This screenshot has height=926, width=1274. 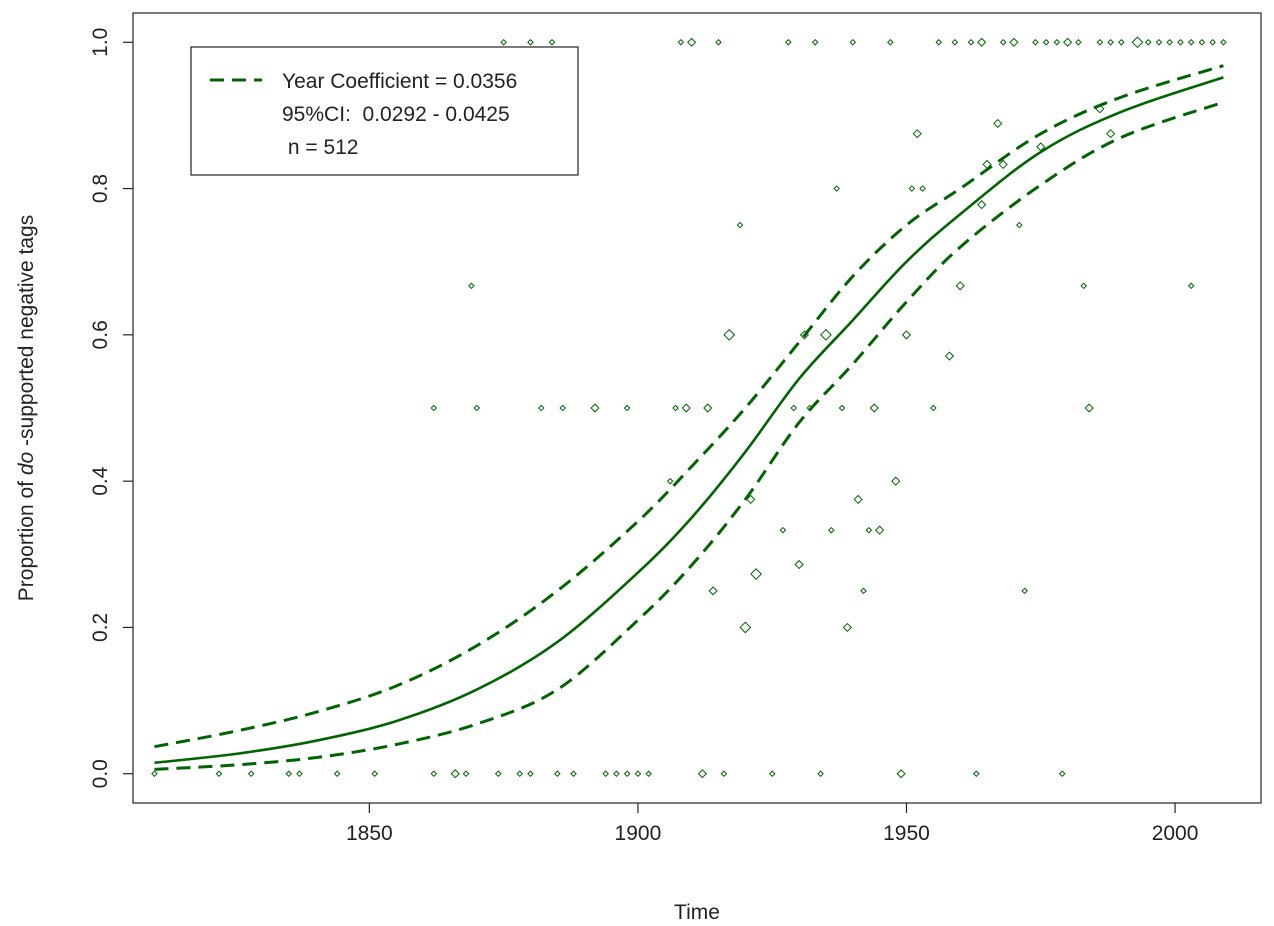 I want to click on y-tick-label: 0.0, so click(x=100, y=773).